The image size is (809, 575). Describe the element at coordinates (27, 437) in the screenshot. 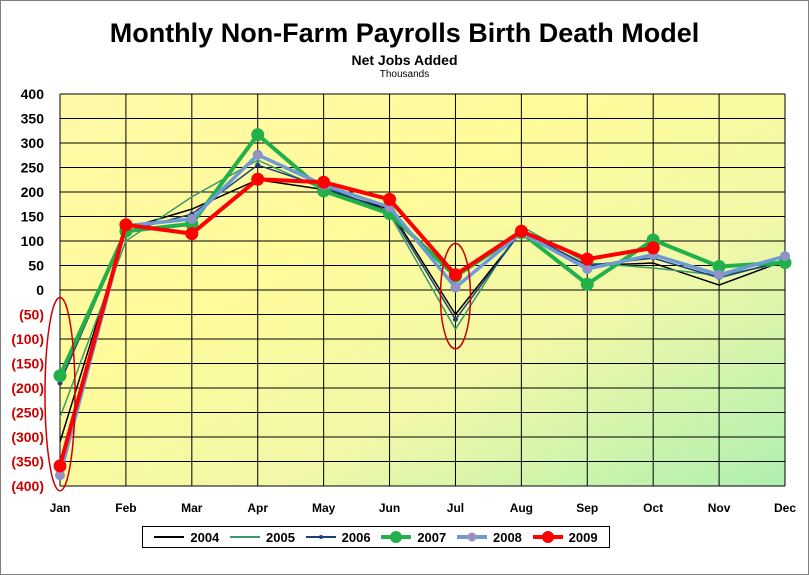

I see `y-tick-label: (300)` at that location.